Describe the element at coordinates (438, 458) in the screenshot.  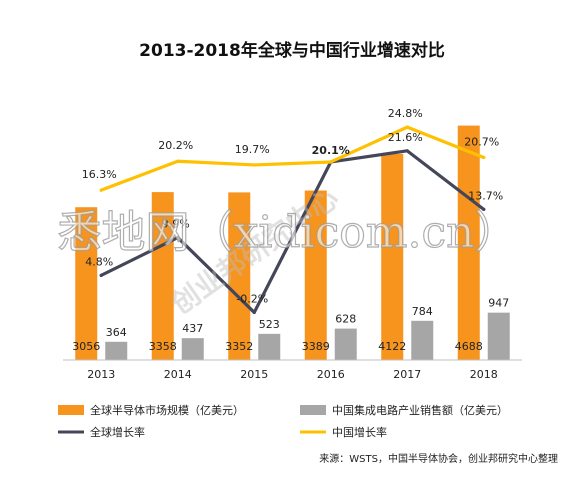
I see `source-note: 来源：WSTS，中国半导体协会，创业邦研究中心整理` at that location.